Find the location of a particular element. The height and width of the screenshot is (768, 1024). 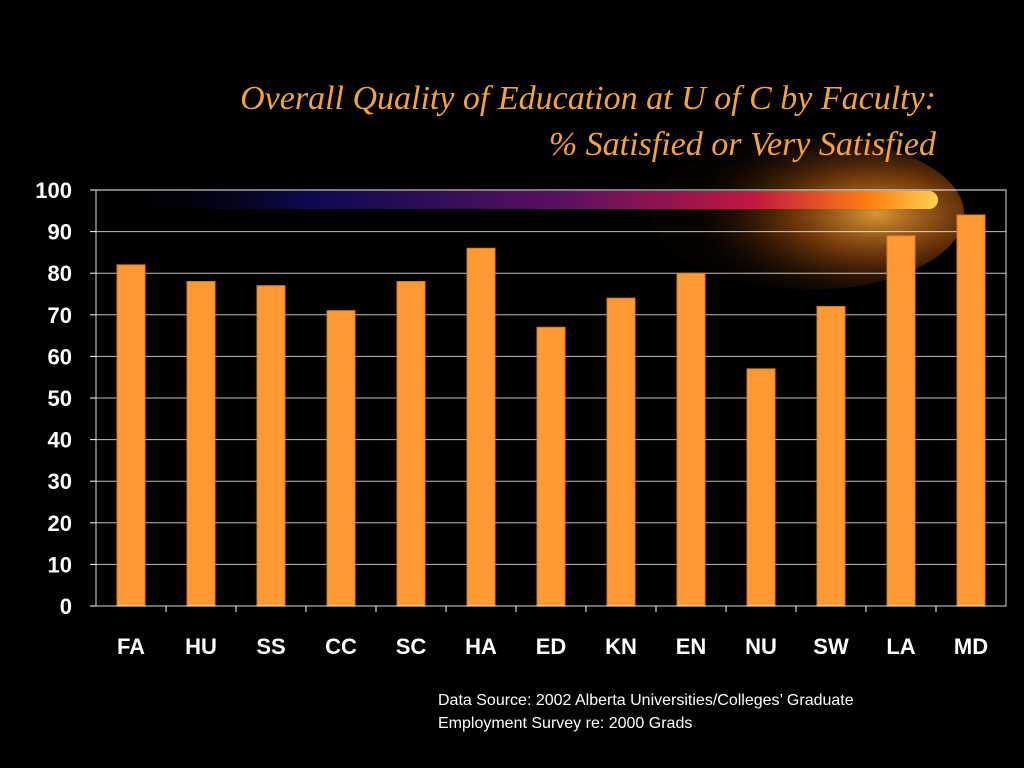

x-tick-label: HA is located at coordinates (481, 646).